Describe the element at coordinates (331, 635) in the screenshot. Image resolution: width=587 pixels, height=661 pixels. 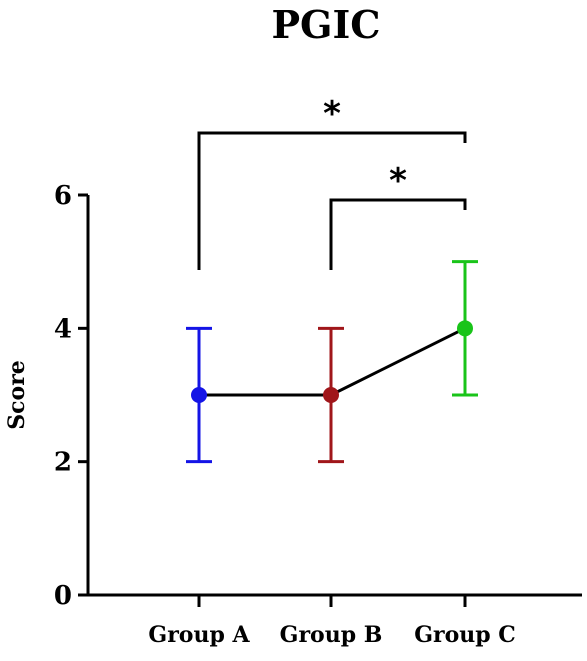
I see `x-tick-label: Group B` at that location.